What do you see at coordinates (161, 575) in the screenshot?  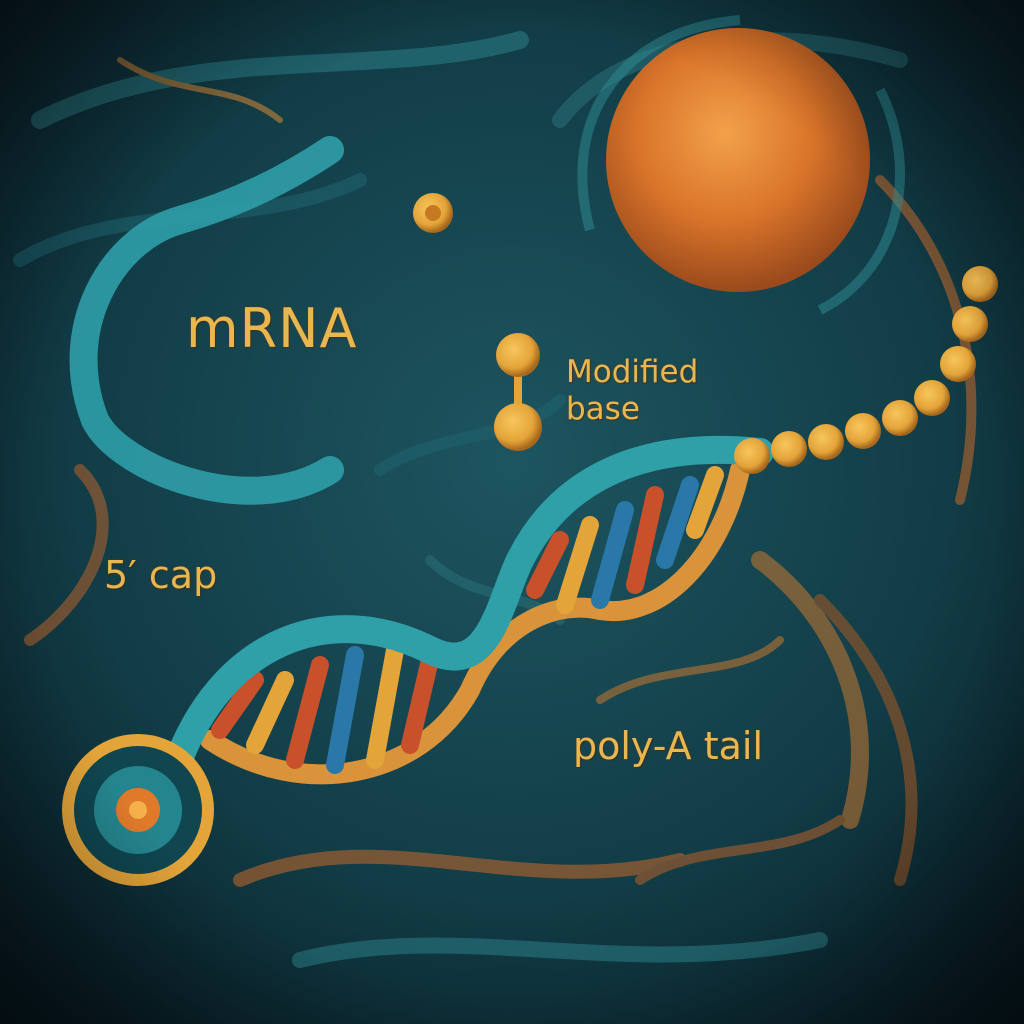 I see `five-prime-cap-label: 5′ cap` at bounding box center [161, 575].